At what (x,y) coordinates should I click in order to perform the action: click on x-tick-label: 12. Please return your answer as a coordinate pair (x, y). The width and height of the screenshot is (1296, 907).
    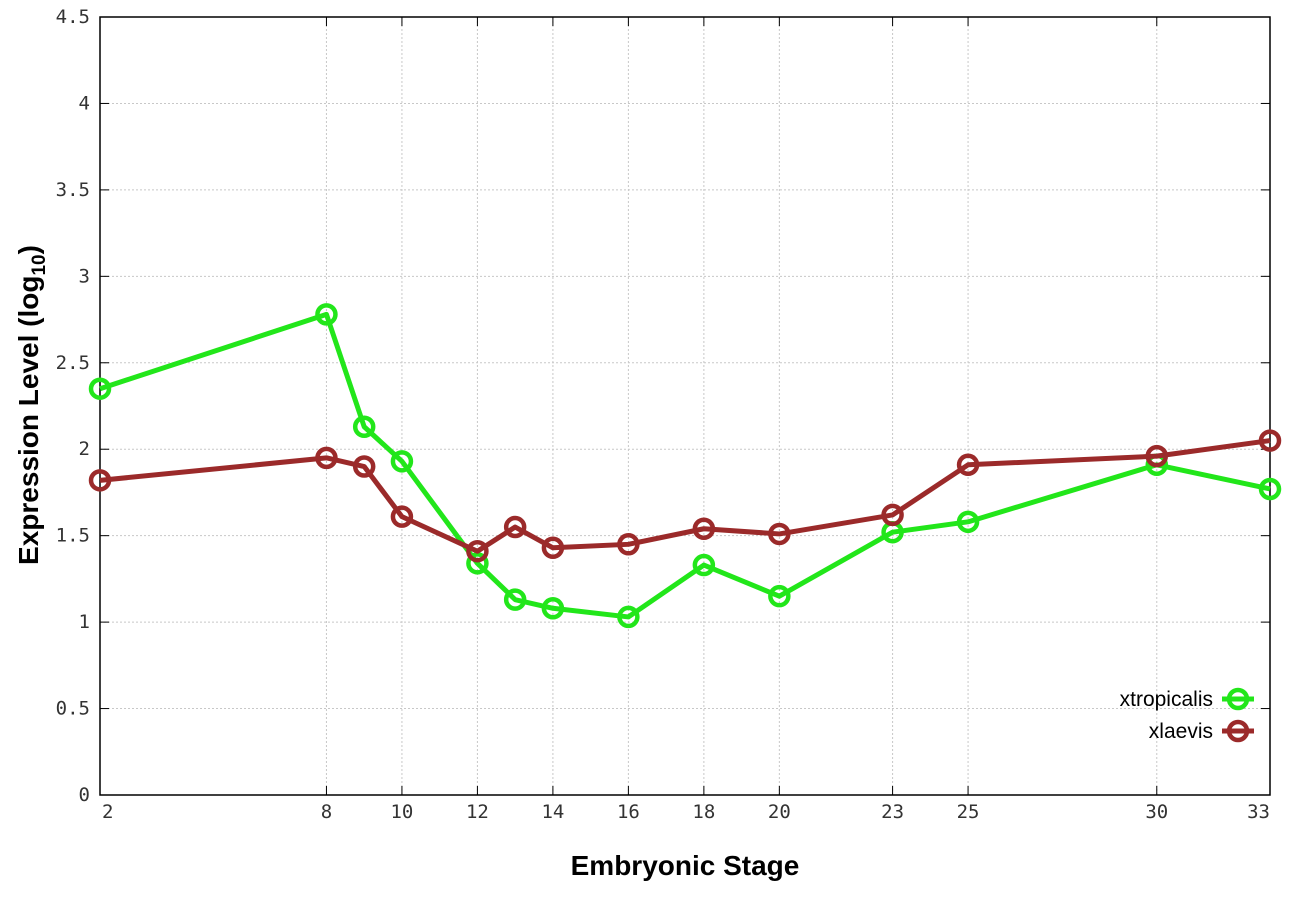
    Looking at the image, I should click on (477, 812).